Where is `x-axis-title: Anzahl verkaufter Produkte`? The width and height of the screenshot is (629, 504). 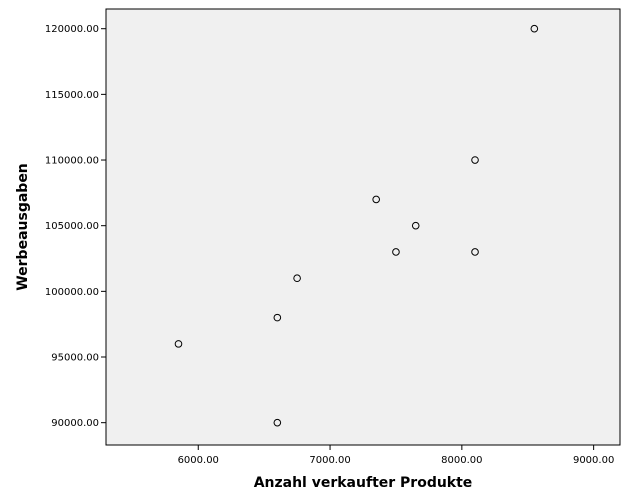
x-axis-title: Anzahl verkaufter Produkte is located at coordinates (363, 483).